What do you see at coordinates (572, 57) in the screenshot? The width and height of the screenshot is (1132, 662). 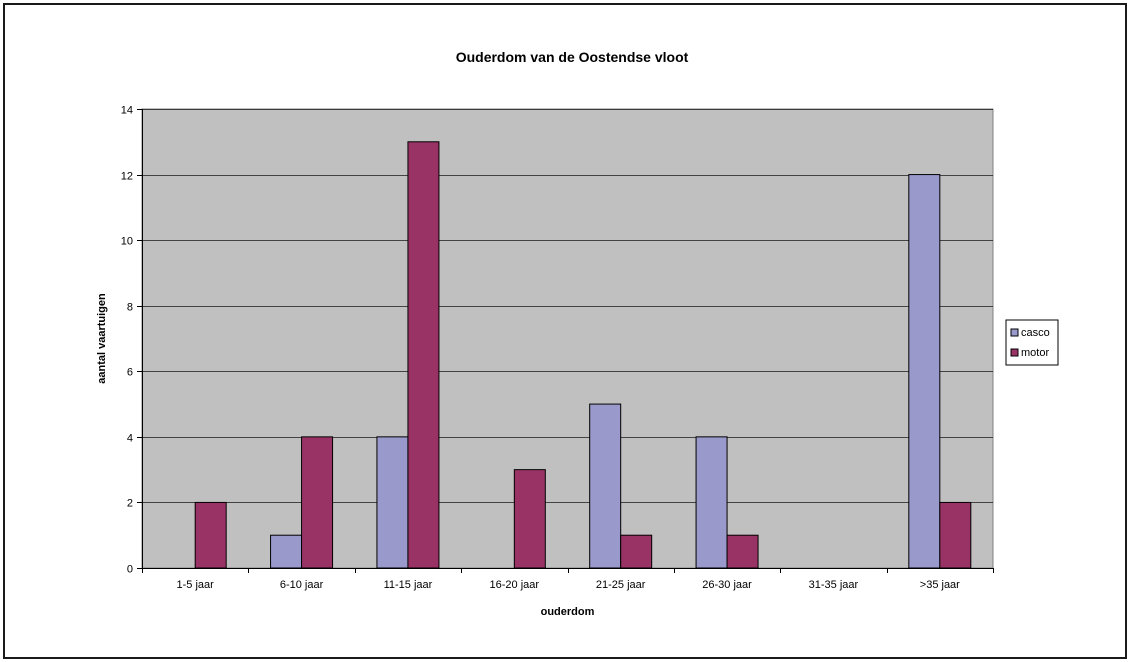 I see `chart-title: Ouderdom van de Oostendse vloot` at bounding box center [572, 57].